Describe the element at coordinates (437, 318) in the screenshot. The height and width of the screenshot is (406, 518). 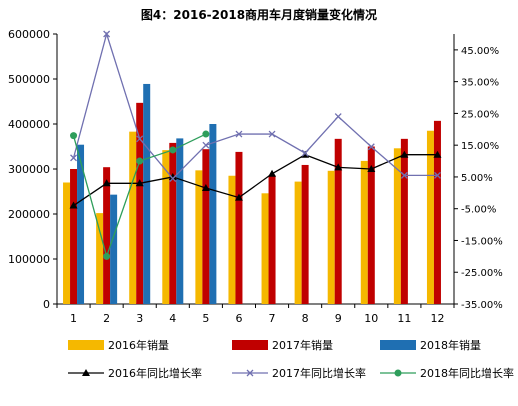
I see `x-tick-label: 12` at that location.